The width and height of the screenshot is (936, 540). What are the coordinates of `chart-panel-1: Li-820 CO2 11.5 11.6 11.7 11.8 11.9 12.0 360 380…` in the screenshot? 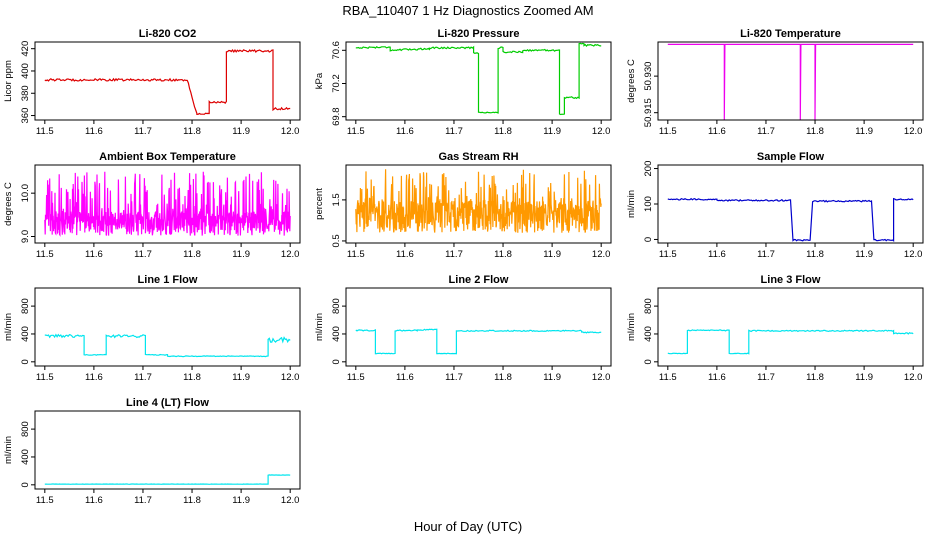 It's located at (152, 82).